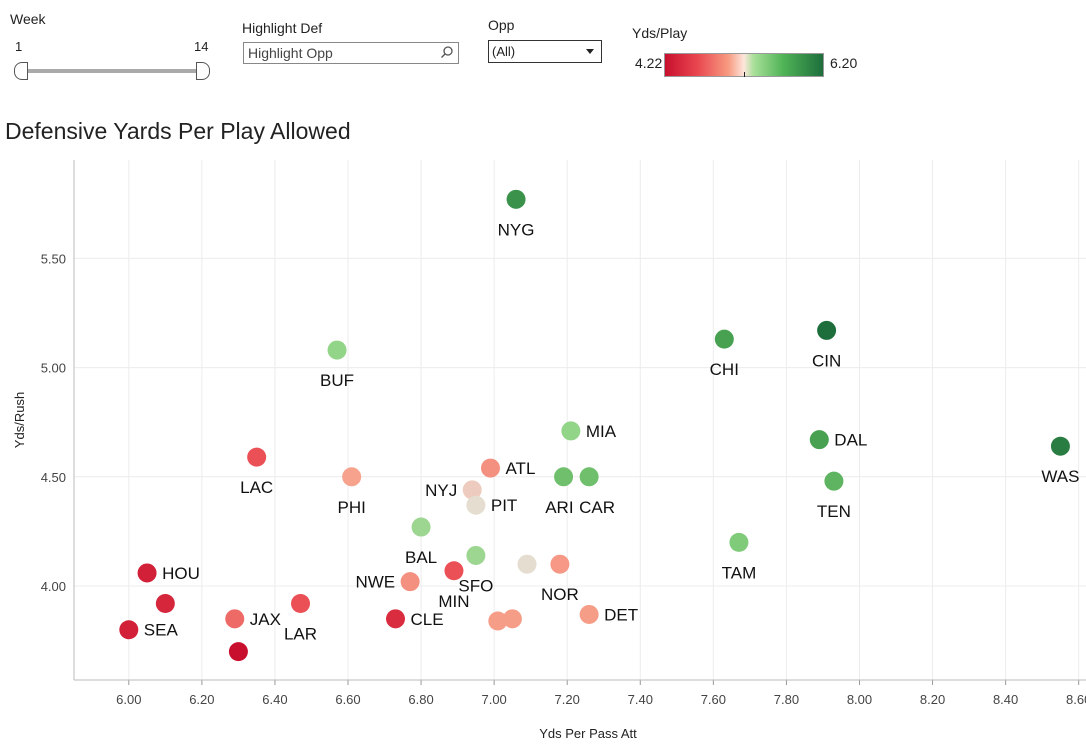  What do you see at coordinates (739, 572) in the screenshot?
I see `point-label-tam: TAM` at bounding box center [739, 572].